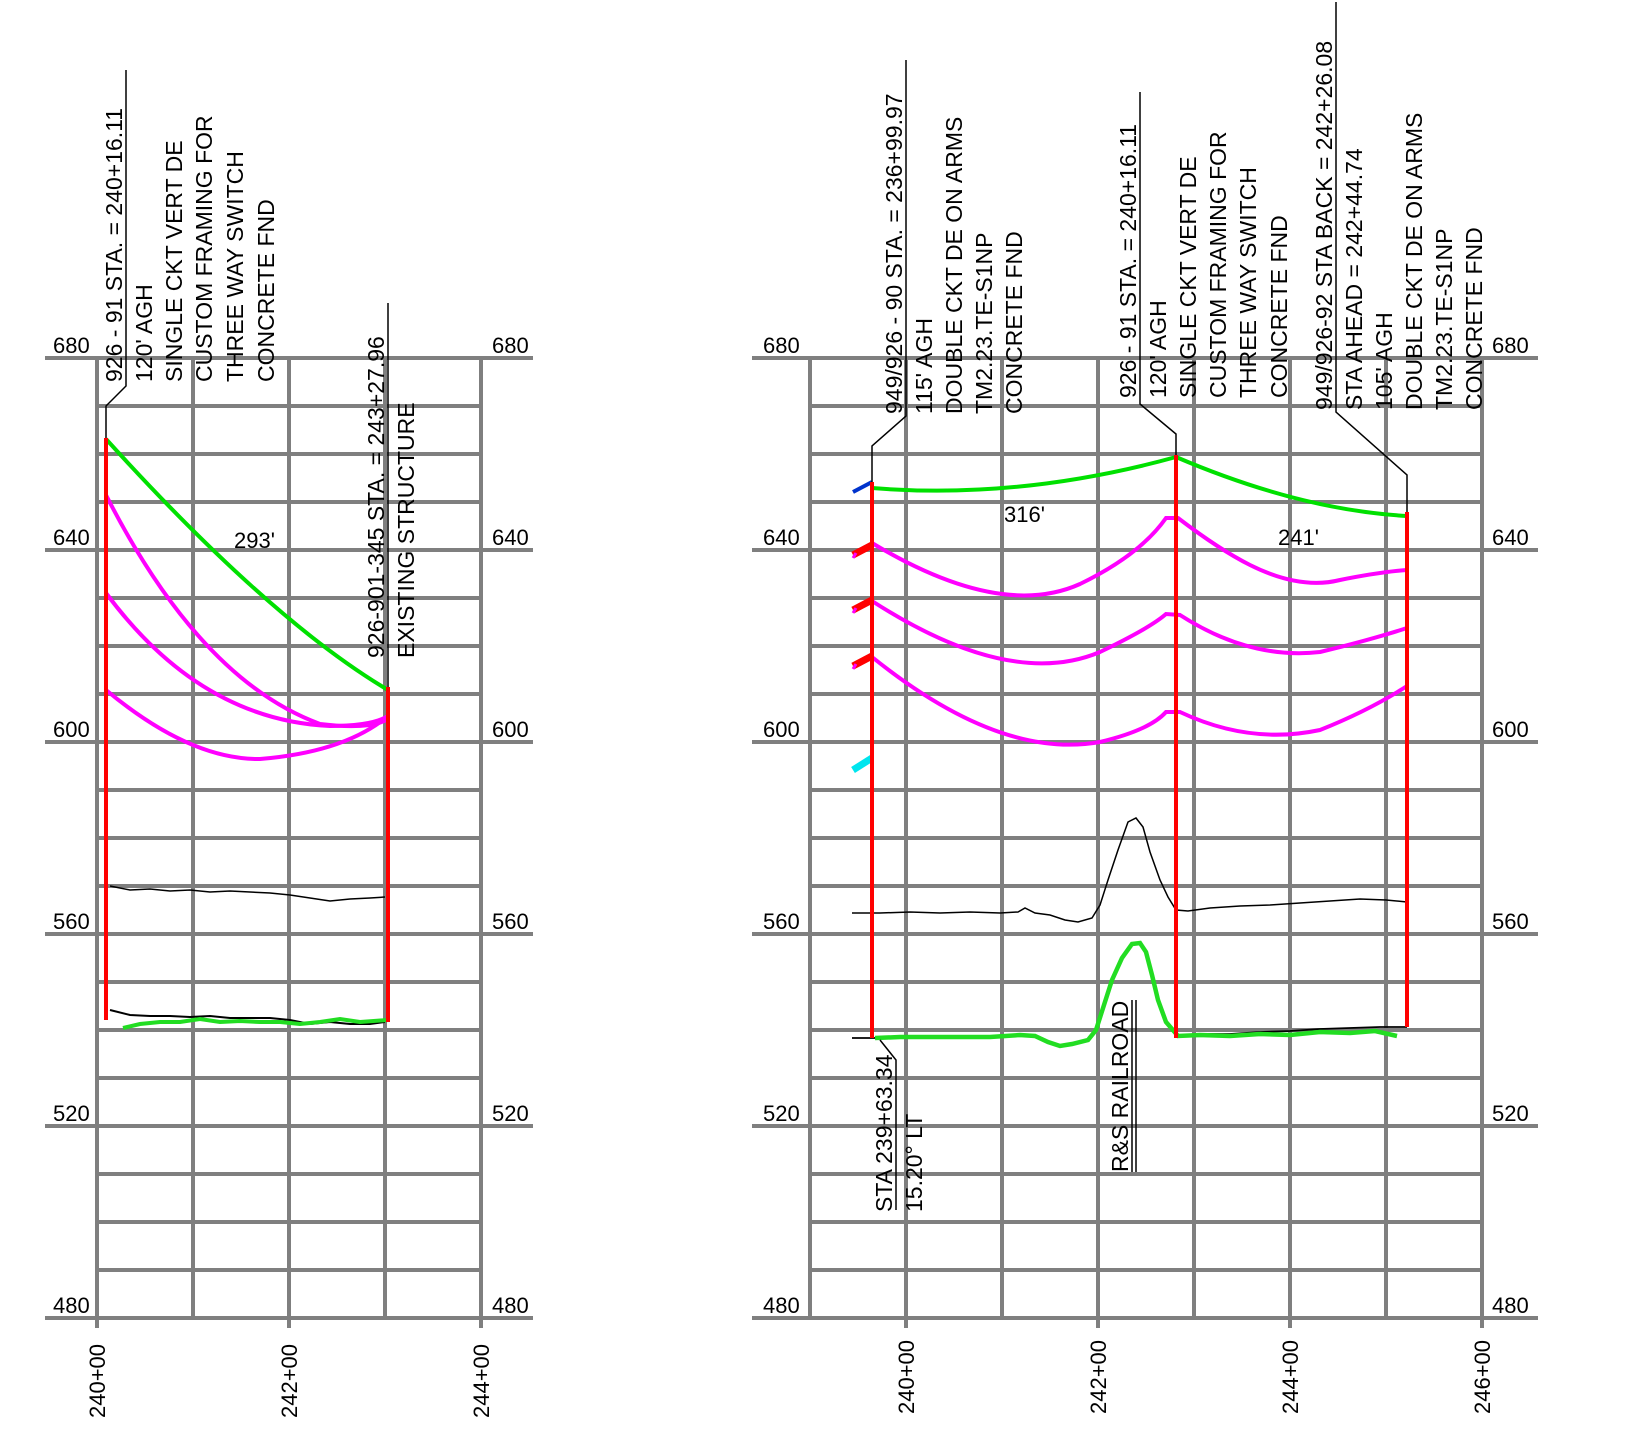 The width and height of the screenshot is (1633, 1438). Describe the element at coordinates (1384, 361) in the screenshot. I see `structure-label-line: 105' AGH` at that location.